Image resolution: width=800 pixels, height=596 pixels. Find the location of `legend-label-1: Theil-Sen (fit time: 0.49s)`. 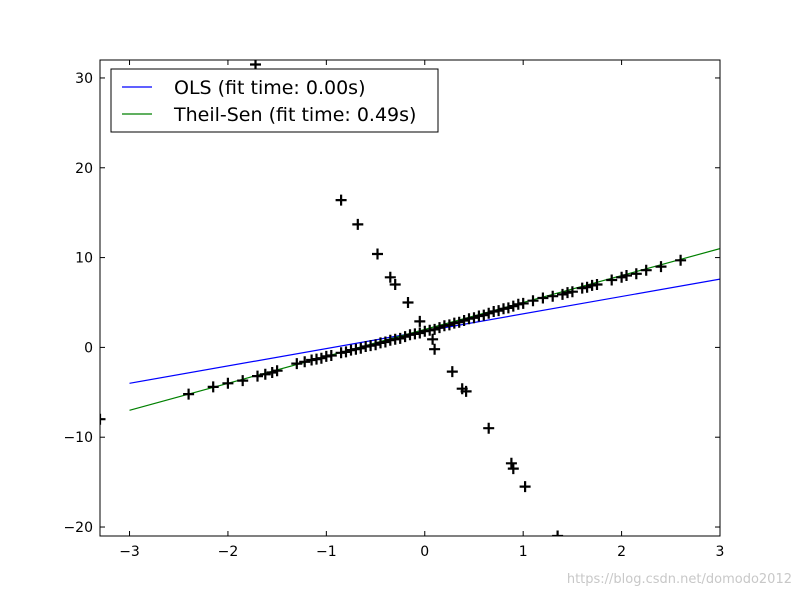

legend-label-1: Theil-Sen (fit time: 0.49s) is located at coordinates (294, 115).